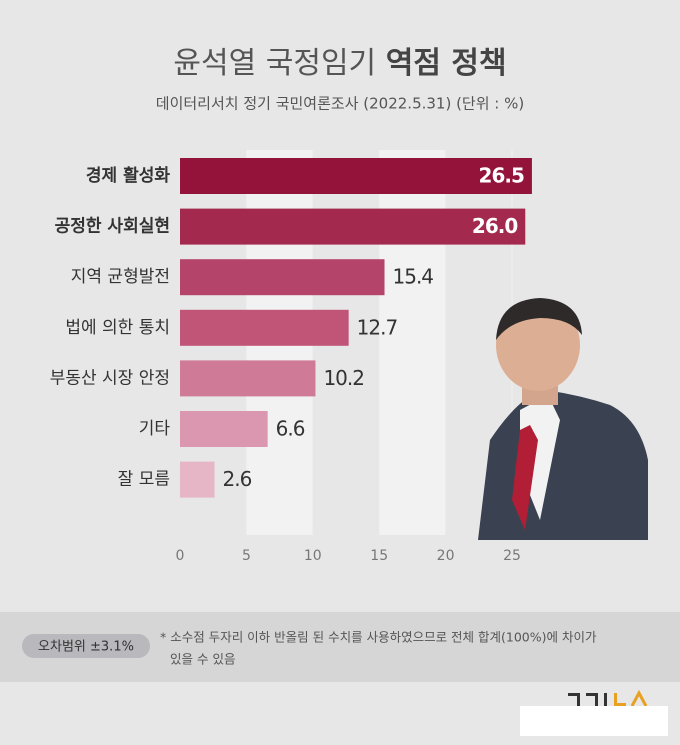 This screenshot has height=745, width=680. I want to click on value-label: 12.7, so click(377, 327).